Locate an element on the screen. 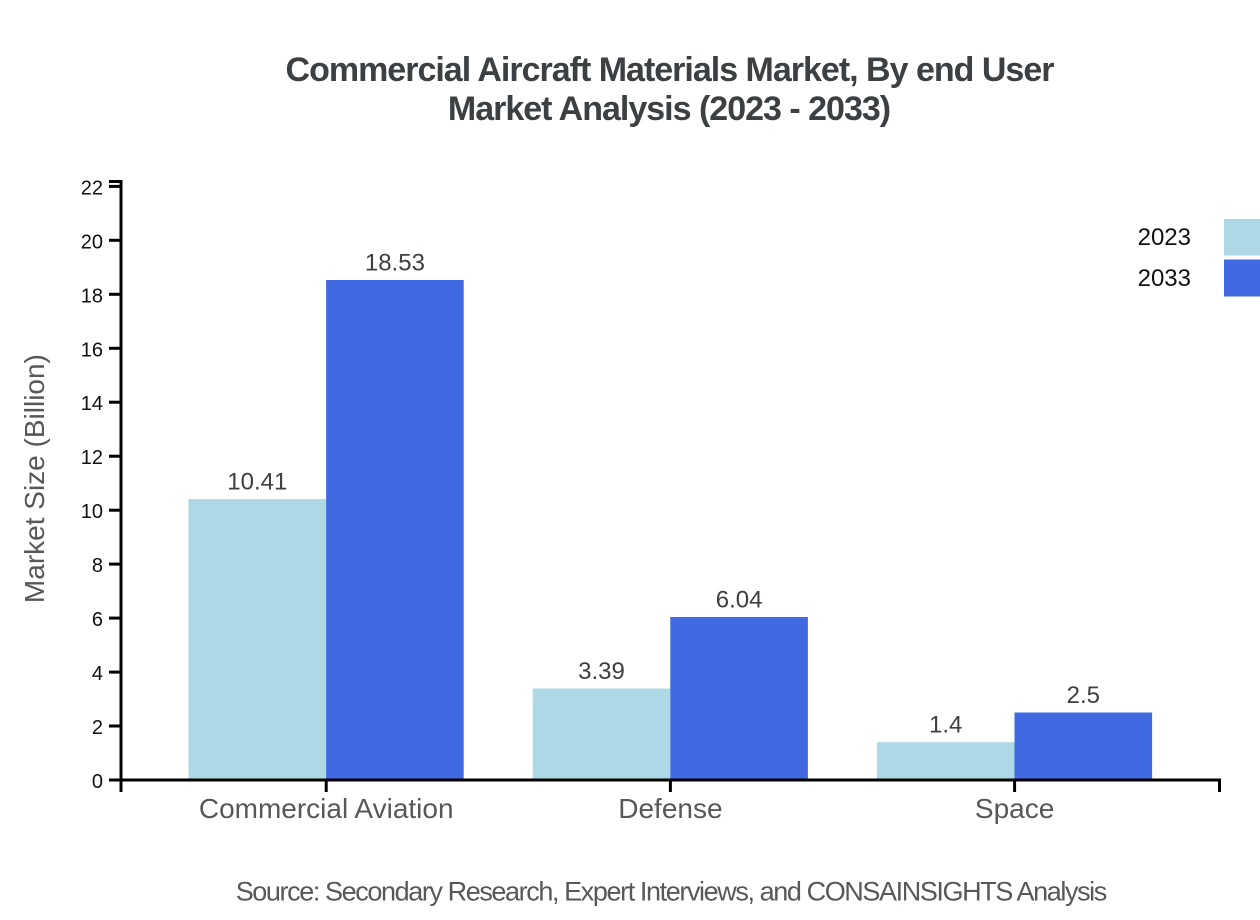  svg-text: 6 is located at coordinates (97, 620).